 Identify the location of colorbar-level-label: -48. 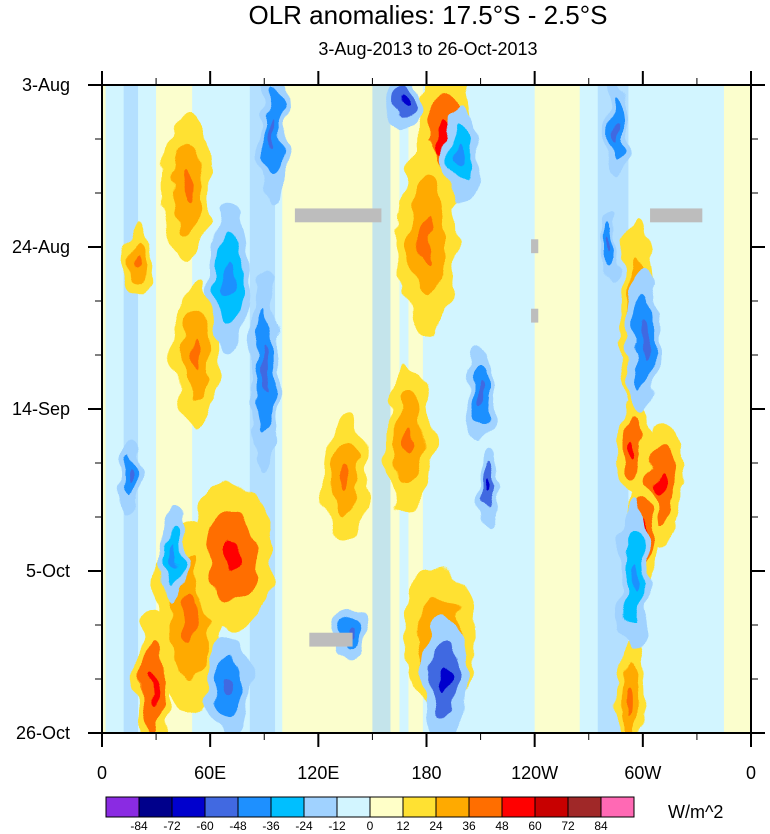
(238, 826).